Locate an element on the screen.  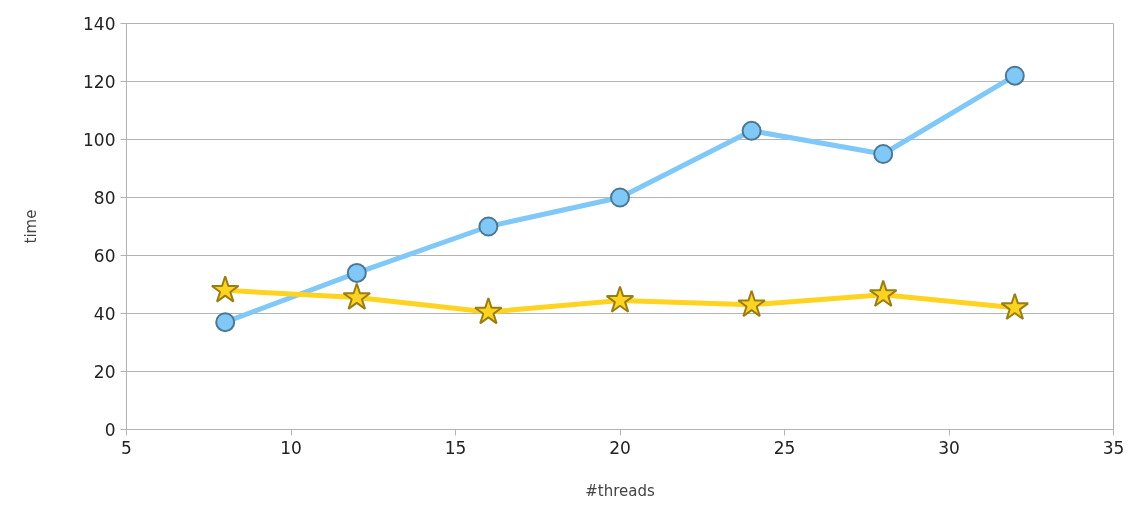
y-tick-label: 20 is located at coordinates (104, 372).